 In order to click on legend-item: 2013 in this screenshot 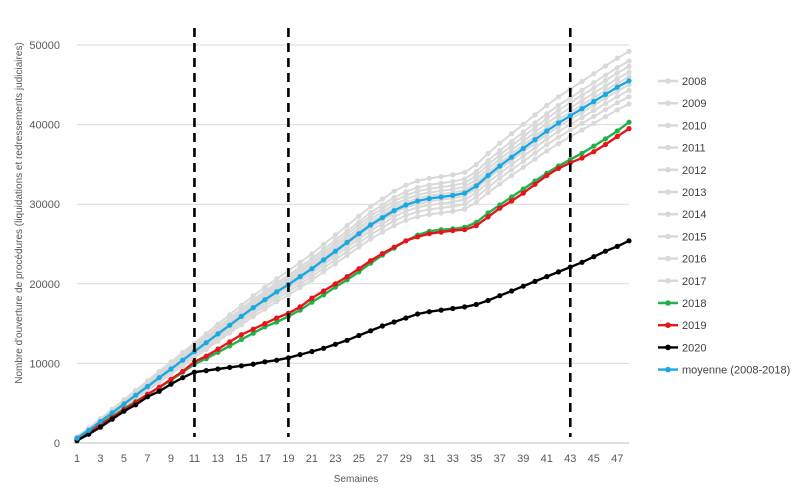, I will do `click(682, 193)`.